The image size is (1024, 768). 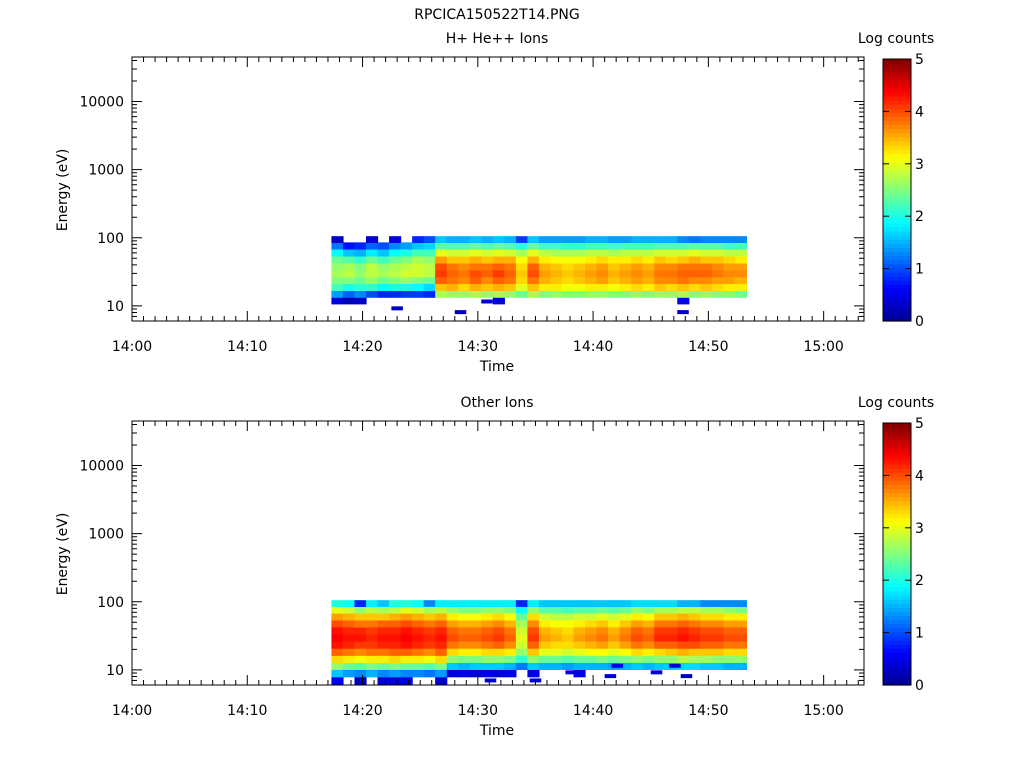 What do you see at coordinates (896, 39) in the screenshot?
I see `colorbar-label: Log counts` at bounding box center [896, 39].